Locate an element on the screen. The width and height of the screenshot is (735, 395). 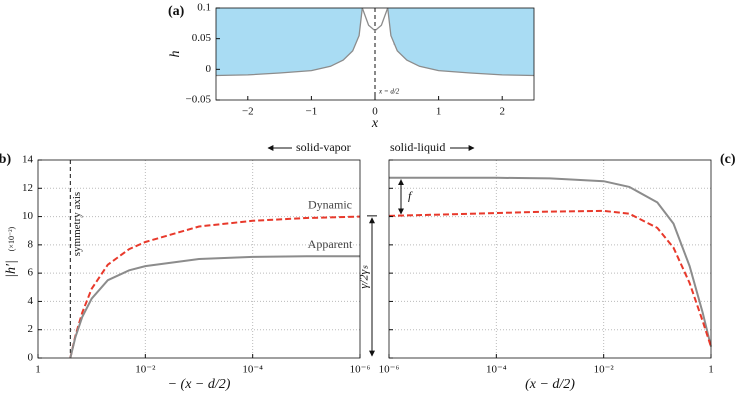
y-axis-unit: (×10⁻²) is located at coordinates (11, 238).